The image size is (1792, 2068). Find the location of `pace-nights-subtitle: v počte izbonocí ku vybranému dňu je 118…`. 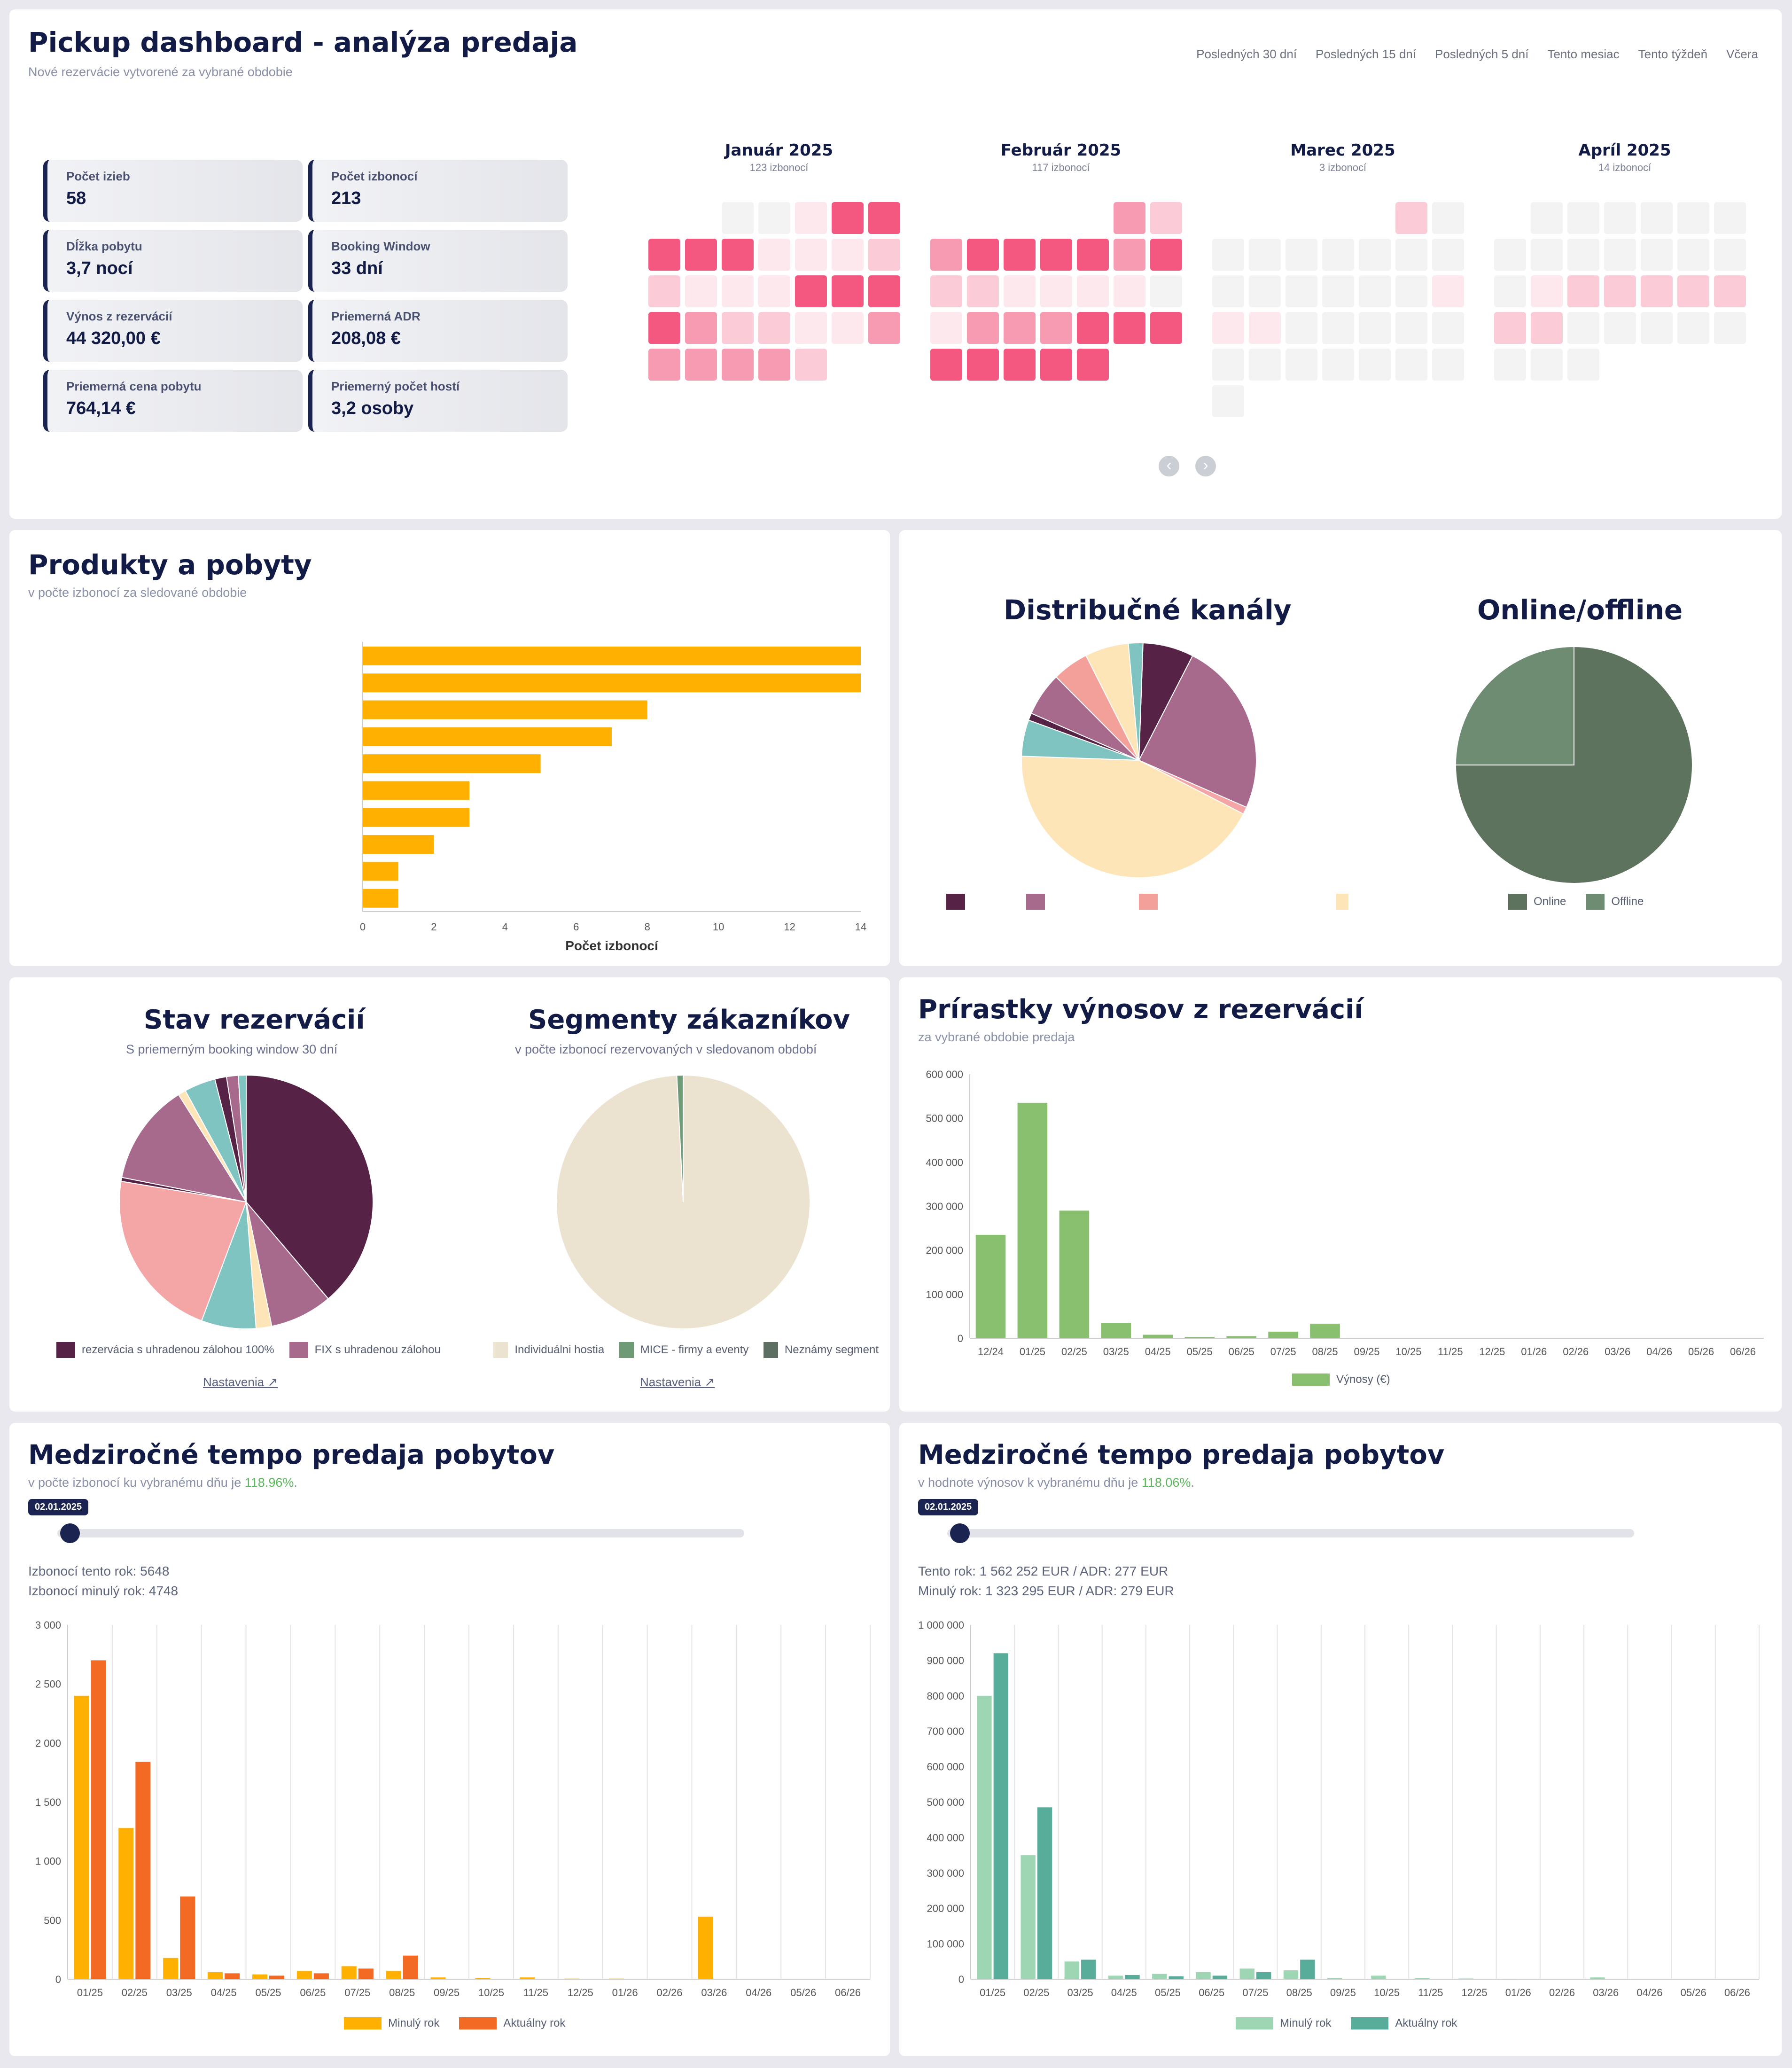

pace-nights-subtitle: v počte izbonocí ku vybranému dňu je 118… is located at coordinates (163, 1482).